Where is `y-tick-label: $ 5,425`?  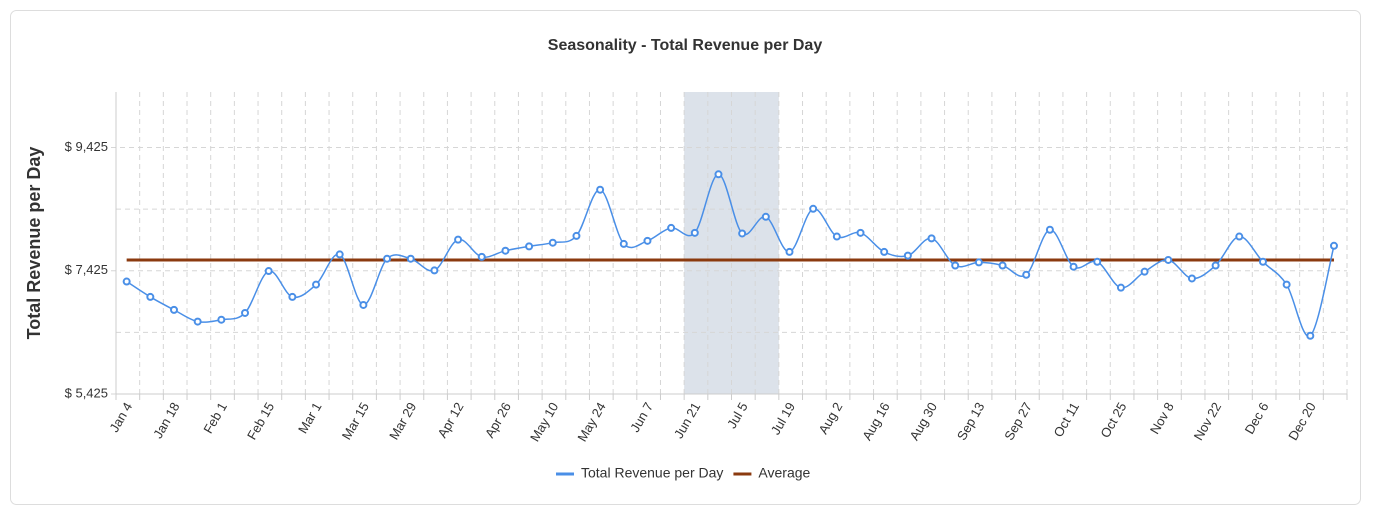 y-tick-label: $ 5,425 is located at coordinates (86, 392).